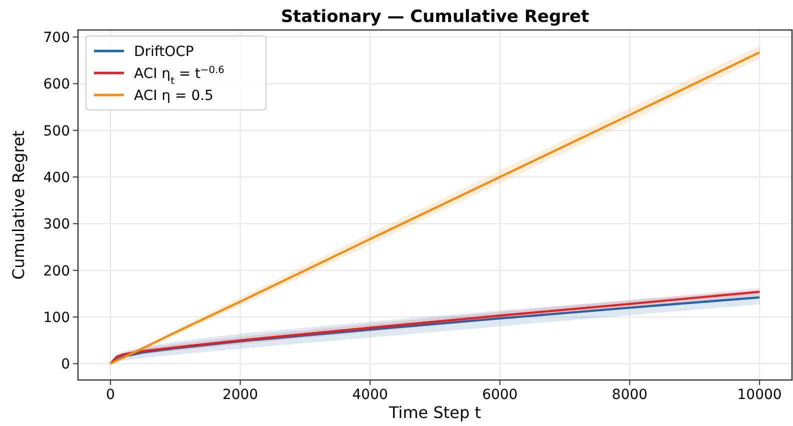 This screenshot has width=793, height=426. Describe the element at coordinates (65, 364) in the screenshot. I see `y-tick-label: 0` at that location.